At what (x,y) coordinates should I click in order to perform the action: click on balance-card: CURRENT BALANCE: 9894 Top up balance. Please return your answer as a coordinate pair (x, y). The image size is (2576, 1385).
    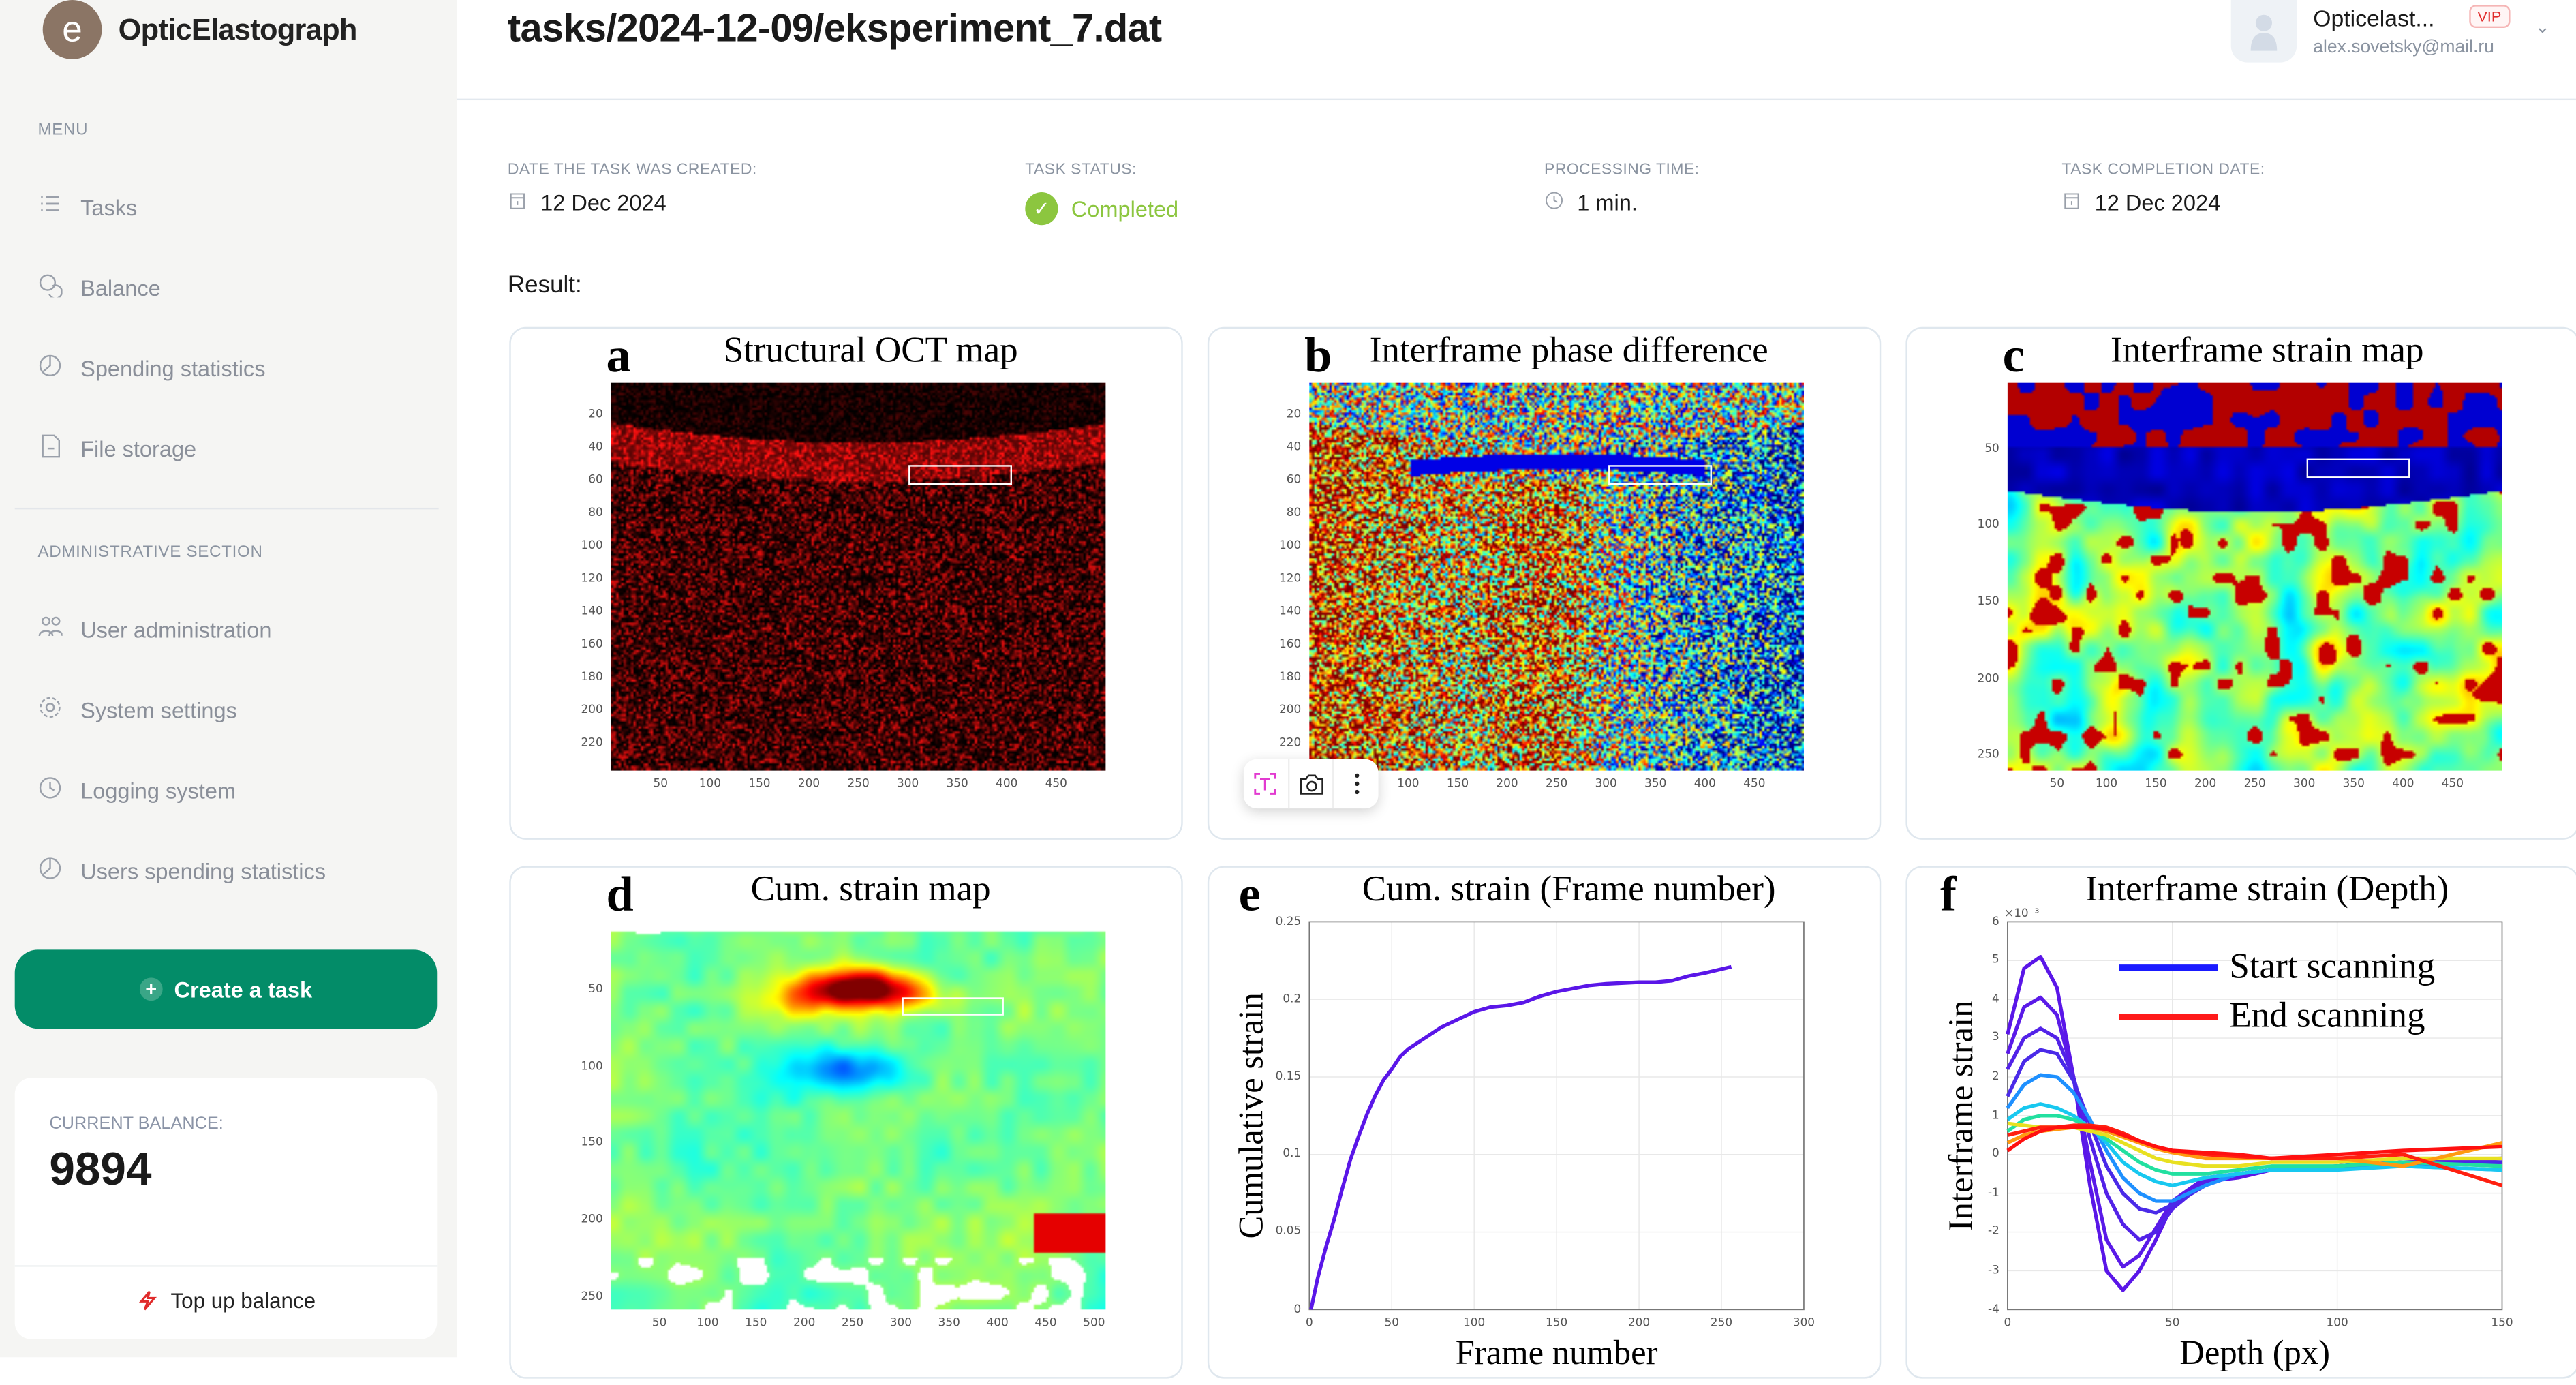
    Looking at the image, I should click on (226, 1208).